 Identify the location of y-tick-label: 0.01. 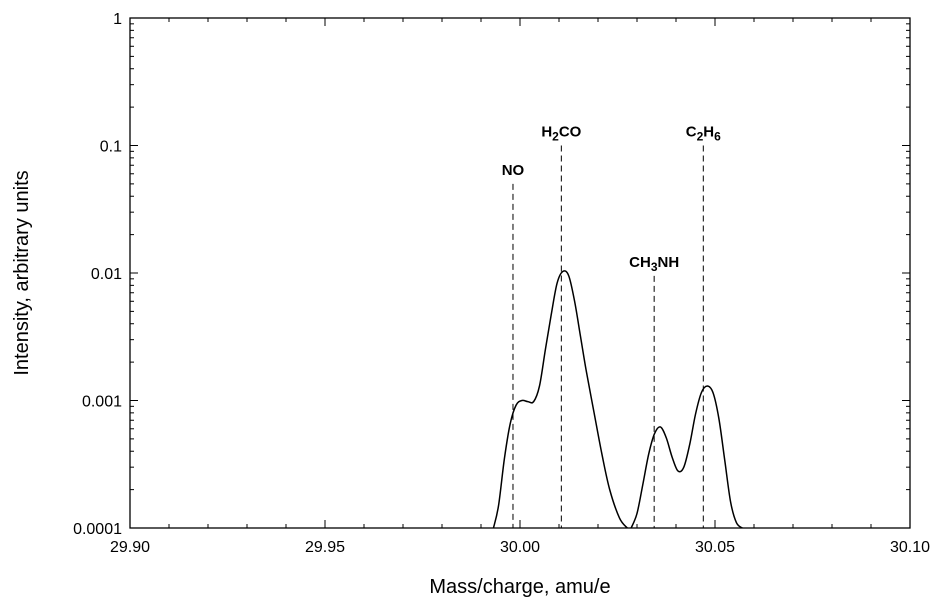
(106, 274).